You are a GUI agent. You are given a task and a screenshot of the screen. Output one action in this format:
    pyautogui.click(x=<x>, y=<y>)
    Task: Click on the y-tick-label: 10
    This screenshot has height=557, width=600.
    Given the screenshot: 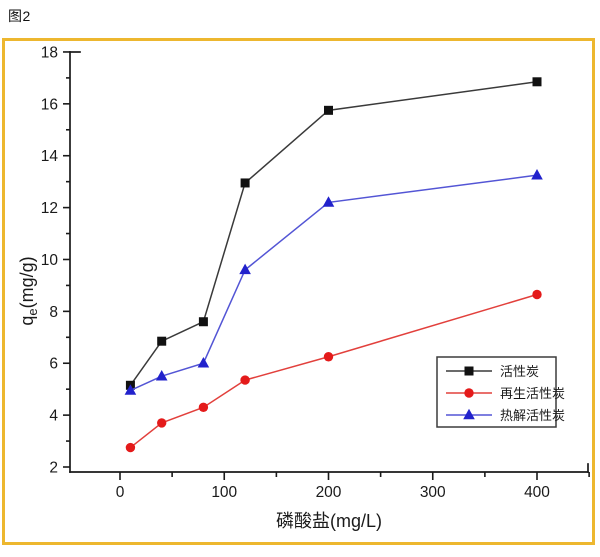 What is the action you would take?
    pyautogui.click(x=50, y=260)
    